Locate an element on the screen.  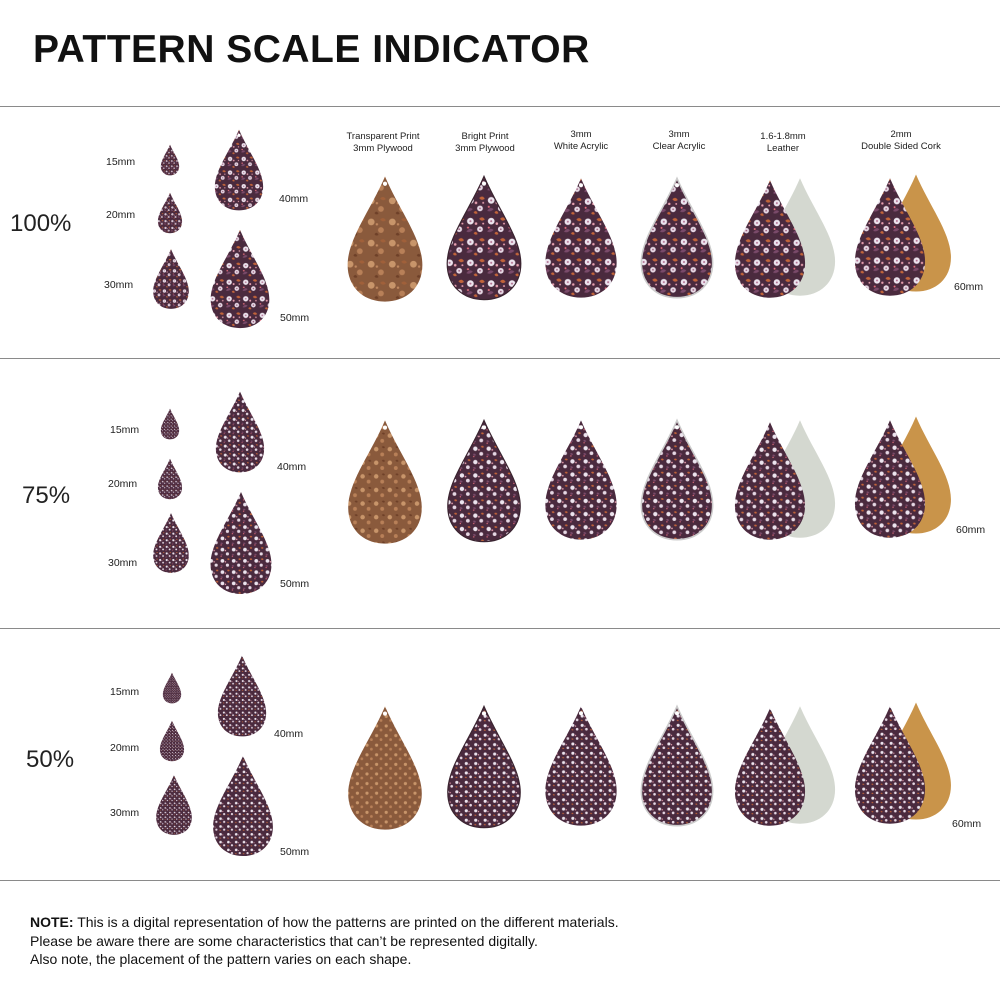
scale-label-100: 100% is located at coordinates (41, 223).